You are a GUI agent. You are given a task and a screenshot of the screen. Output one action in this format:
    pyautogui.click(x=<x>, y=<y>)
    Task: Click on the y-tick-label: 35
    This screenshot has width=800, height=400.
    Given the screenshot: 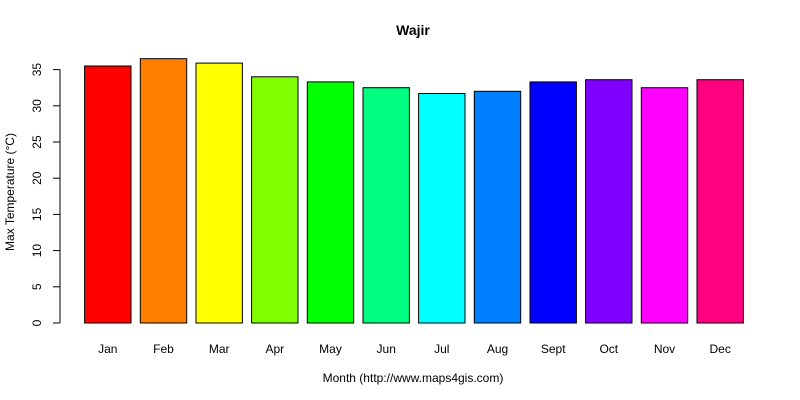 What is the action you would take?
    pyautogui.click(x=37, y=70)
    